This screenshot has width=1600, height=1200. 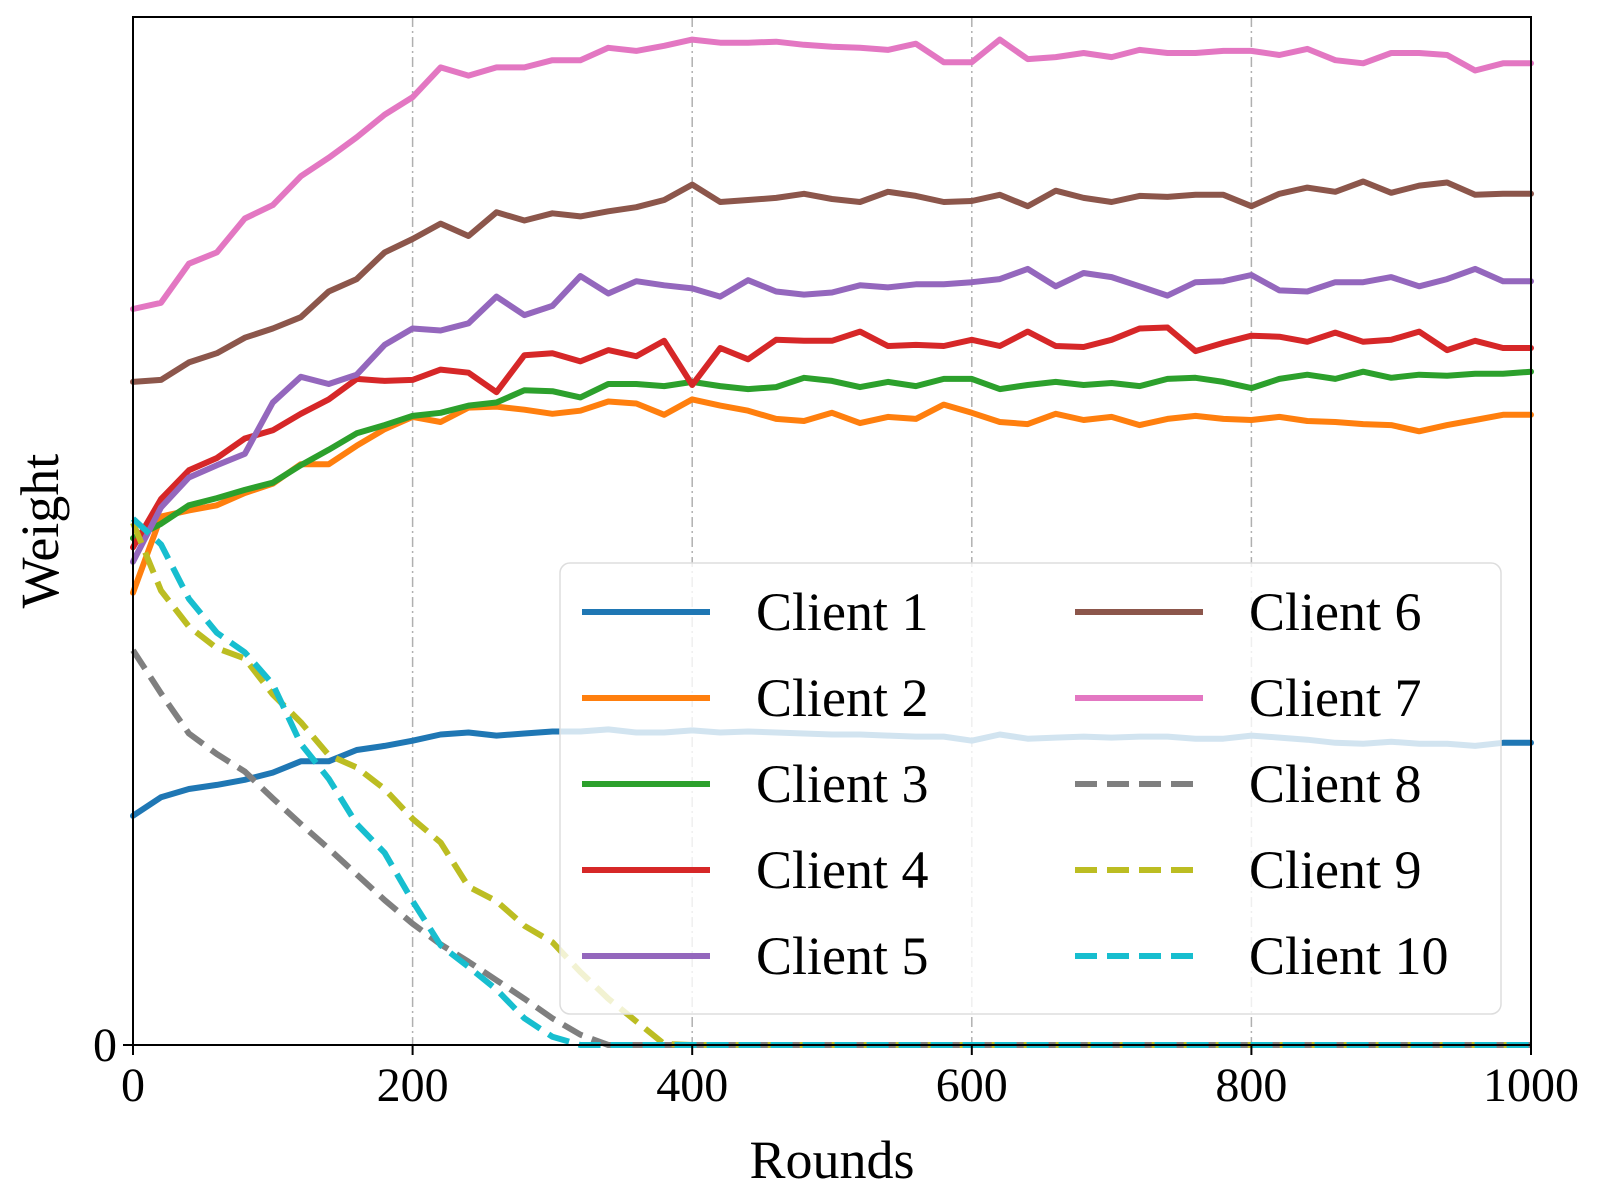 I want to click on legend-label-client-6: Client 6, so click(x=1335, y=612).